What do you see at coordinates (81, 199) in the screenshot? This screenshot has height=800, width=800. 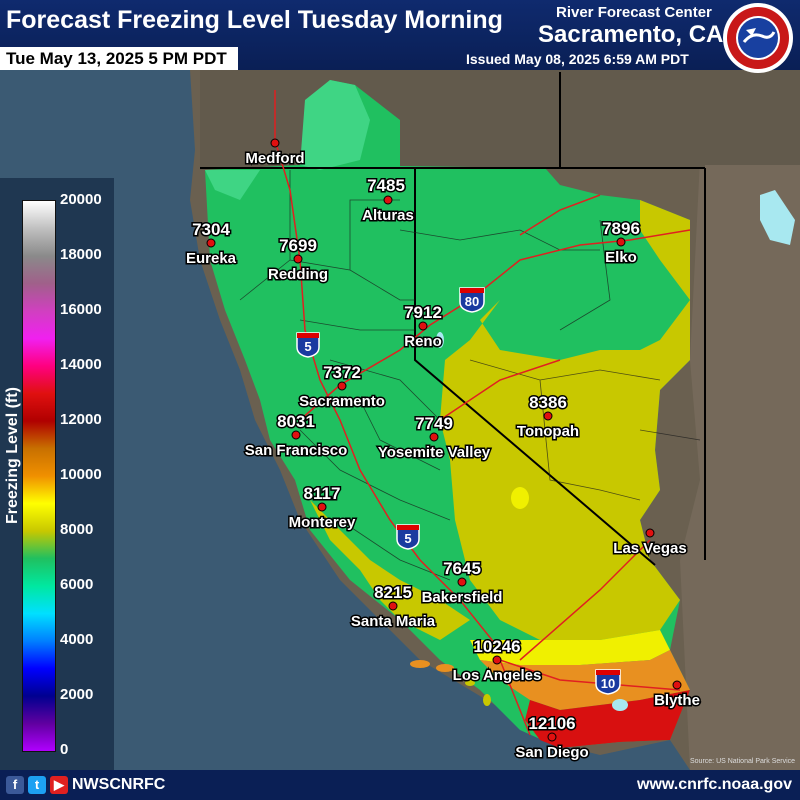 I see `legend-tick-label: 20000` at bounding box center [81, 199].